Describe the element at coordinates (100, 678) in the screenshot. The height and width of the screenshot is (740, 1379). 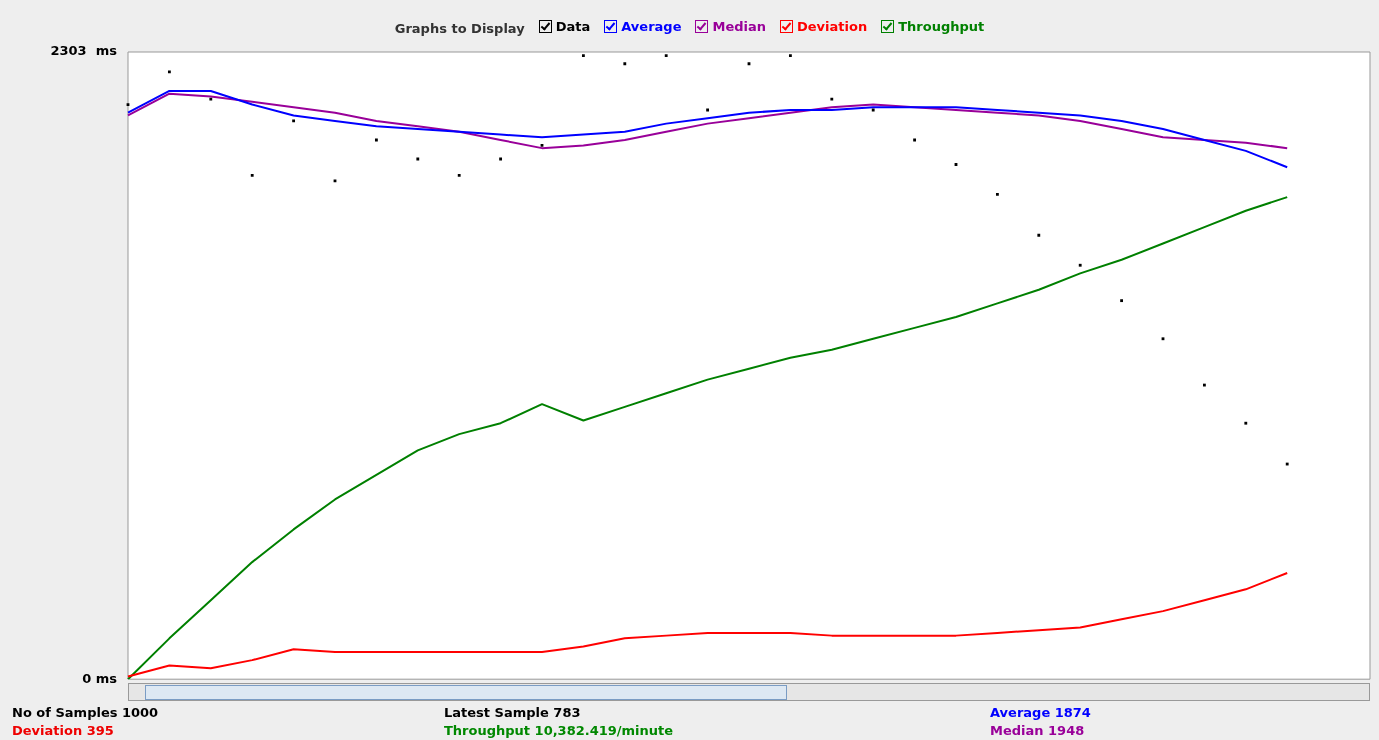
I see `y-tick-label: 0 ms` at that location.